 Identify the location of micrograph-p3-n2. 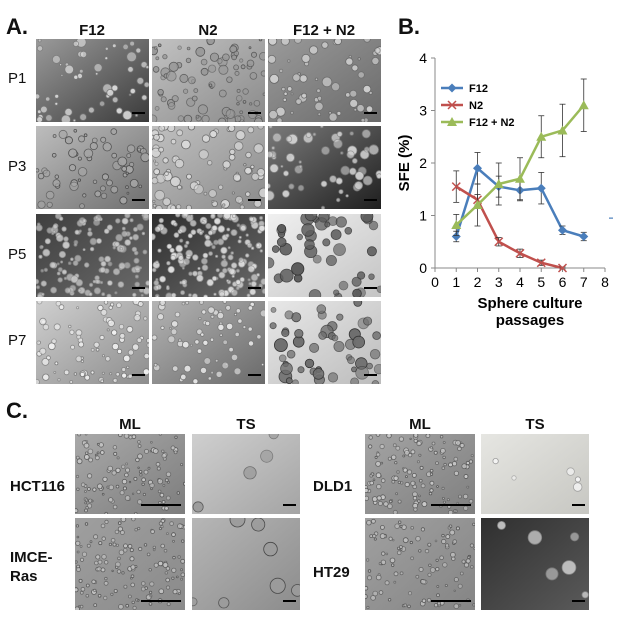
(208, 167).